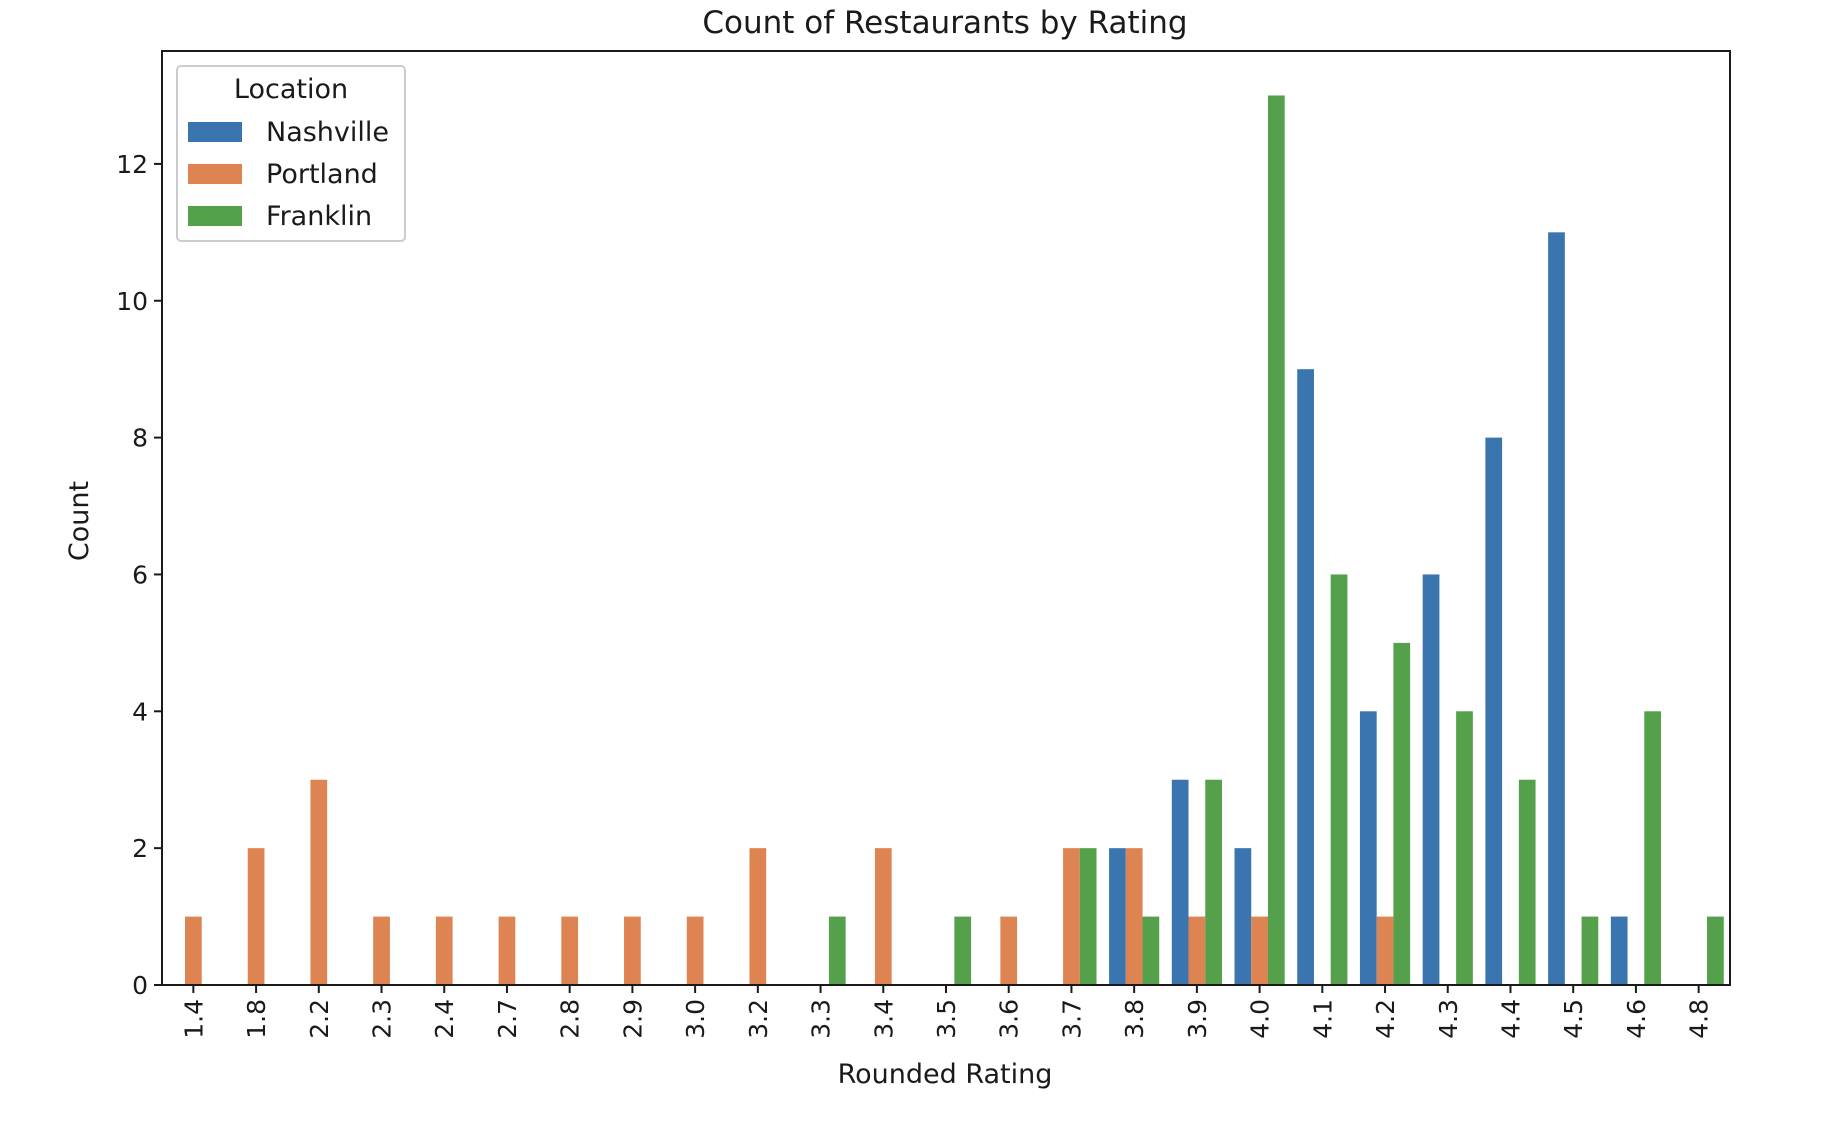 The width and height of the screenshot is (1826, 1136). Describe the element at coordinates (1151, 950) in the screenshot. I see `bar-franklin-3.8` at that location.